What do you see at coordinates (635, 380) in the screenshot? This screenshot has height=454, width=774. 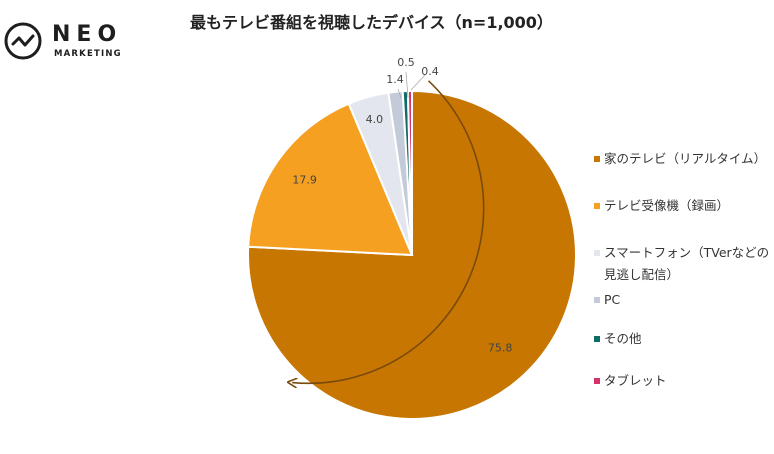 I see `legend-label: タブレット` at bounding box center [635, 380].